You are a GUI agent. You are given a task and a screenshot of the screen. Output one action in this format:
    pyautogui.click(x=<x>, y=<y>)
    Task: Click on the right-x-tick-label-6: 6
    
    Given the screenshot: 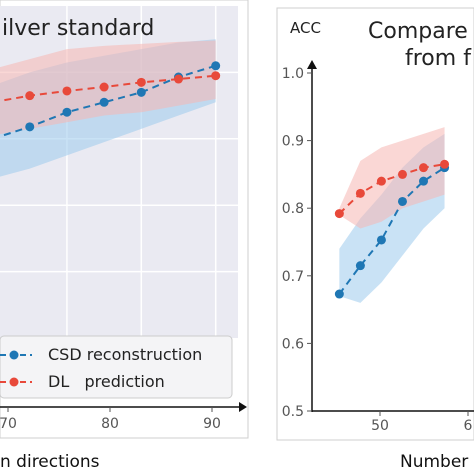 What is the action you would take?
    pyautogui.click(x=468, y=426)
    